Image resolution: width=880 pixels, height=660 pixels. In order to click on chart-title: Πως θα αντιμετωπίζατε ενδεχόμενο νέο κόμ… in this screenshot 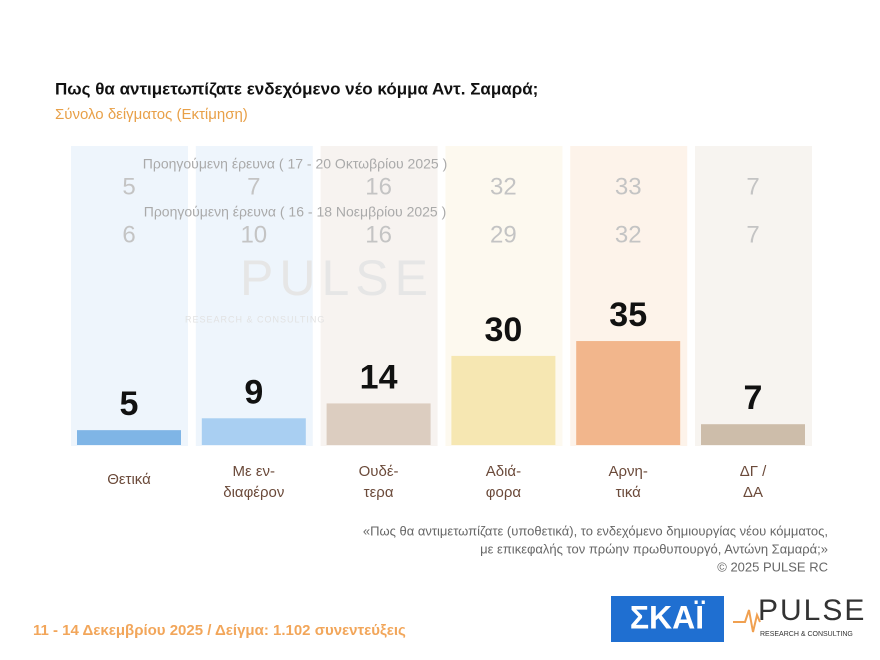, I will do `click(296, 88)`.